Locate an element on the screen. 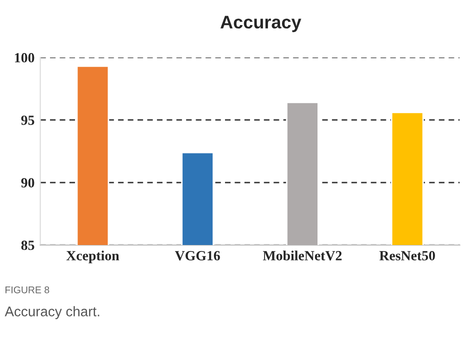  x-tick-label: VGG16 is located at coordinates (197, 255).